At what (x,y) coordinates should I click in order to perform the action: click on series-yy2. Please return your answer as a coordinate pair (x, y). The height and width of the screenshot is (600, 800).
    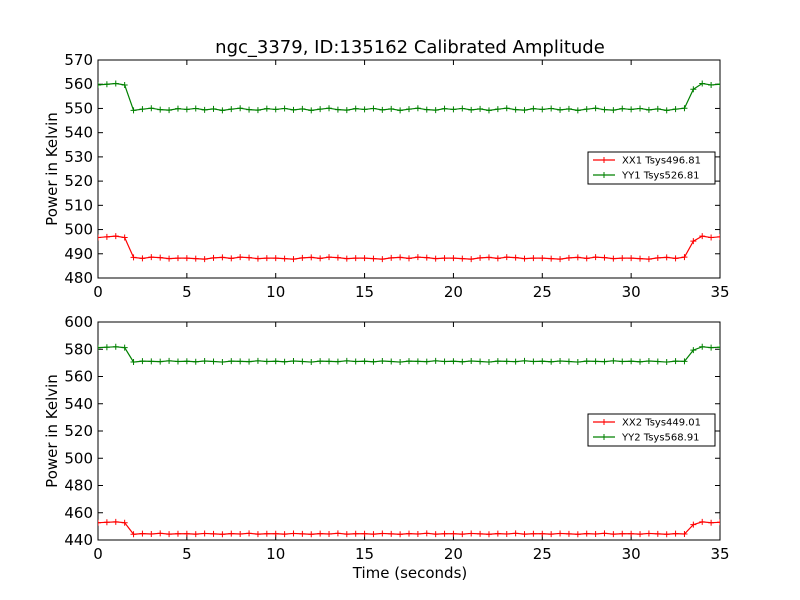
    Looking at the image, I should click on (409, 354).